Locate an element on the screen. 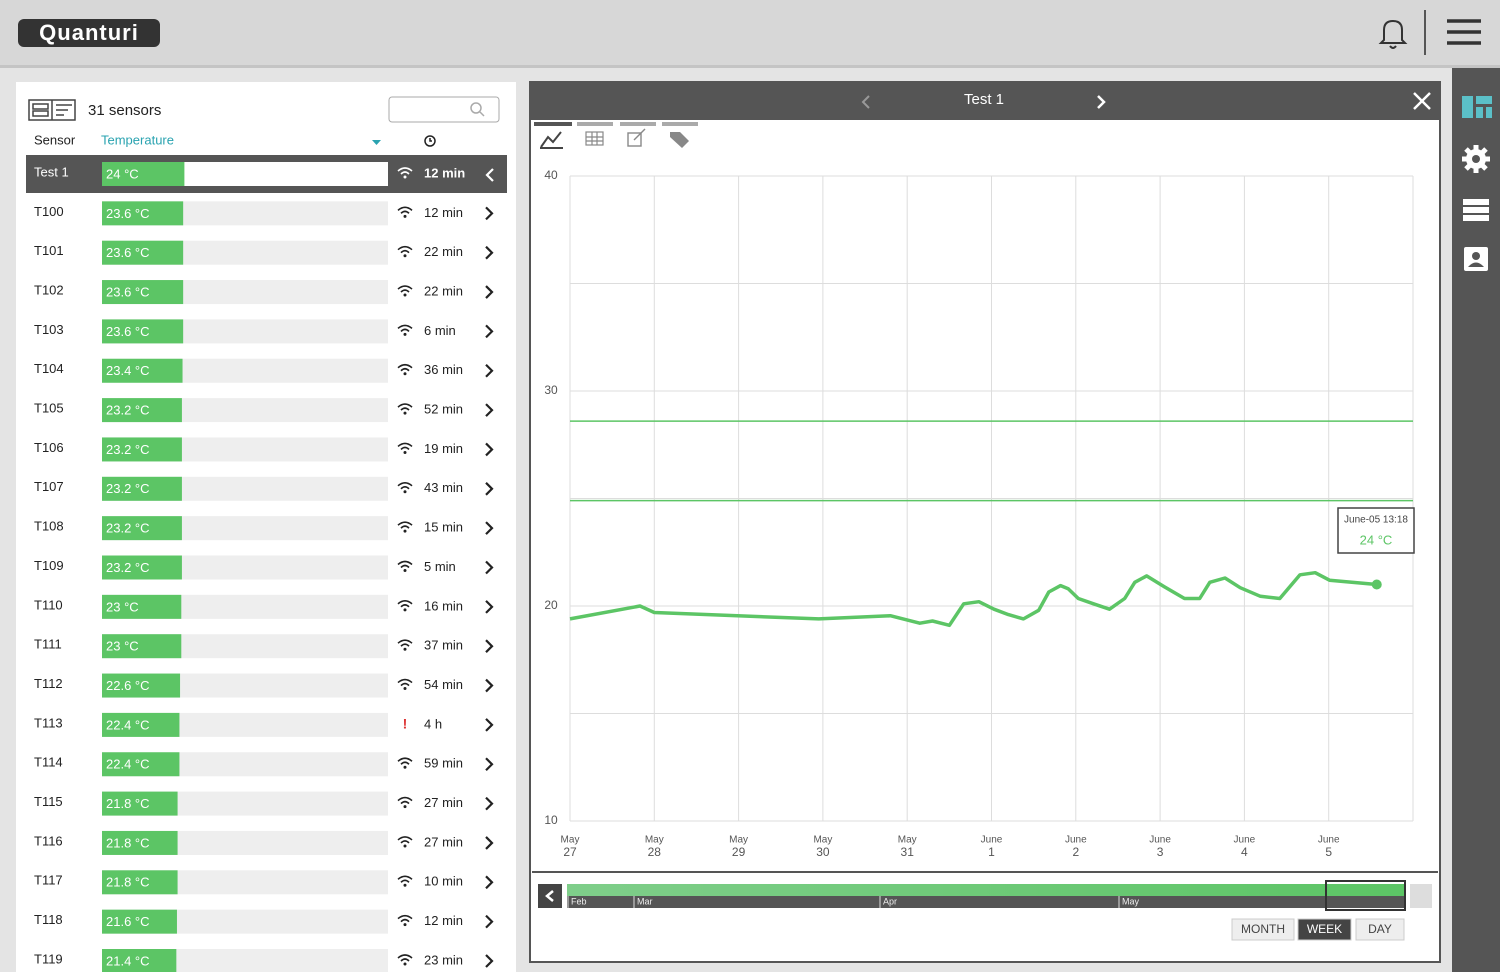  row-chevron is located at coordinates (489, 685).